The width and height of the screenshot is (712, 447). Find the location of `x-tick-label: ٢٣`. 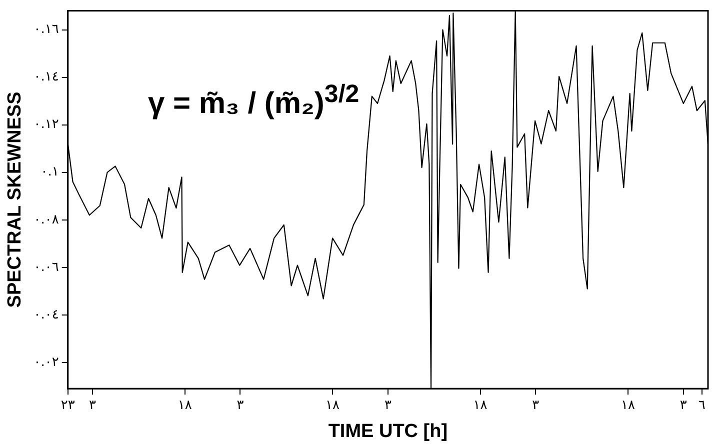

x-tick-label: ٢٣ is located at coordinates (67, 405).